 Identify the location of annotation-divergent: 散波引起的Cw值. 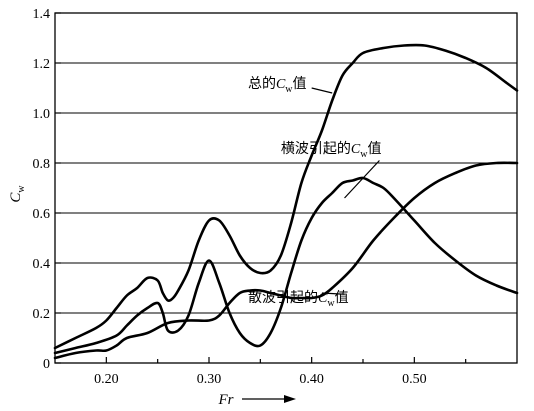
(298, 299).